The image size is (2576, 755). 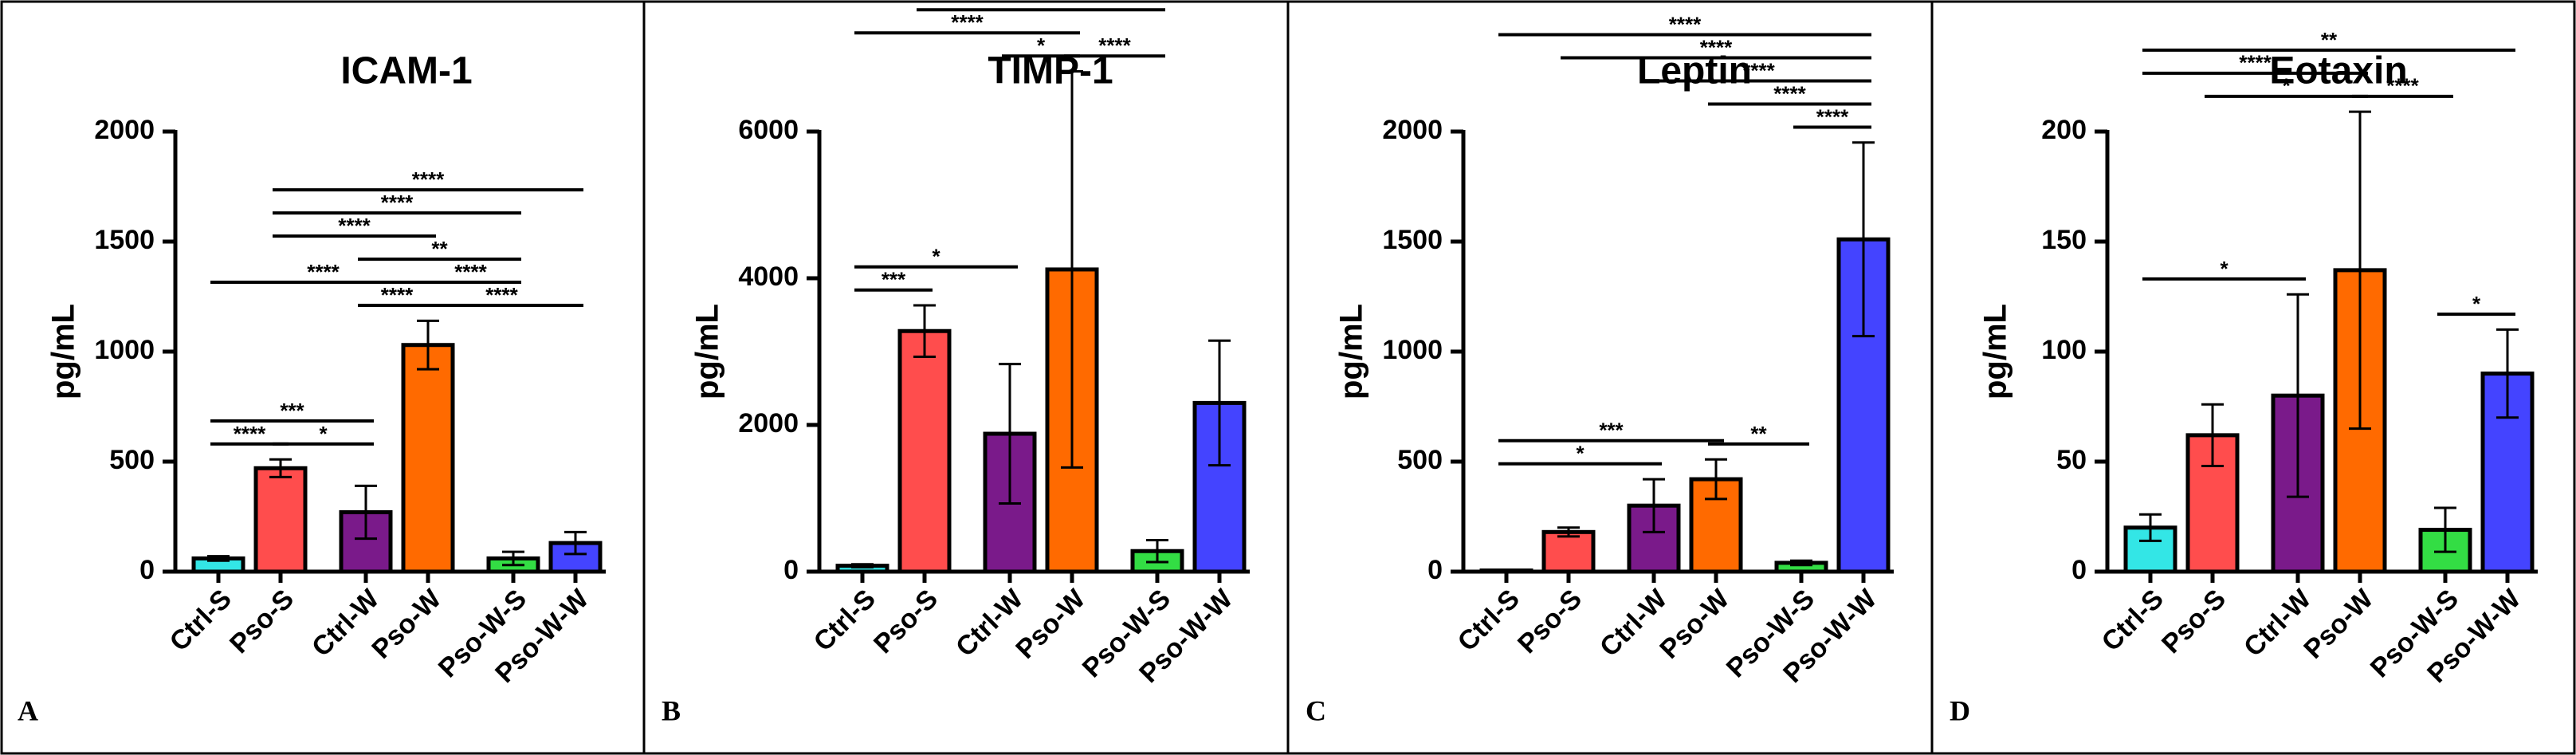 What do you see at coordinates (1316, 710) in the screenshot?
I see `panel-letter: C` at bounding box center [1316, 710].